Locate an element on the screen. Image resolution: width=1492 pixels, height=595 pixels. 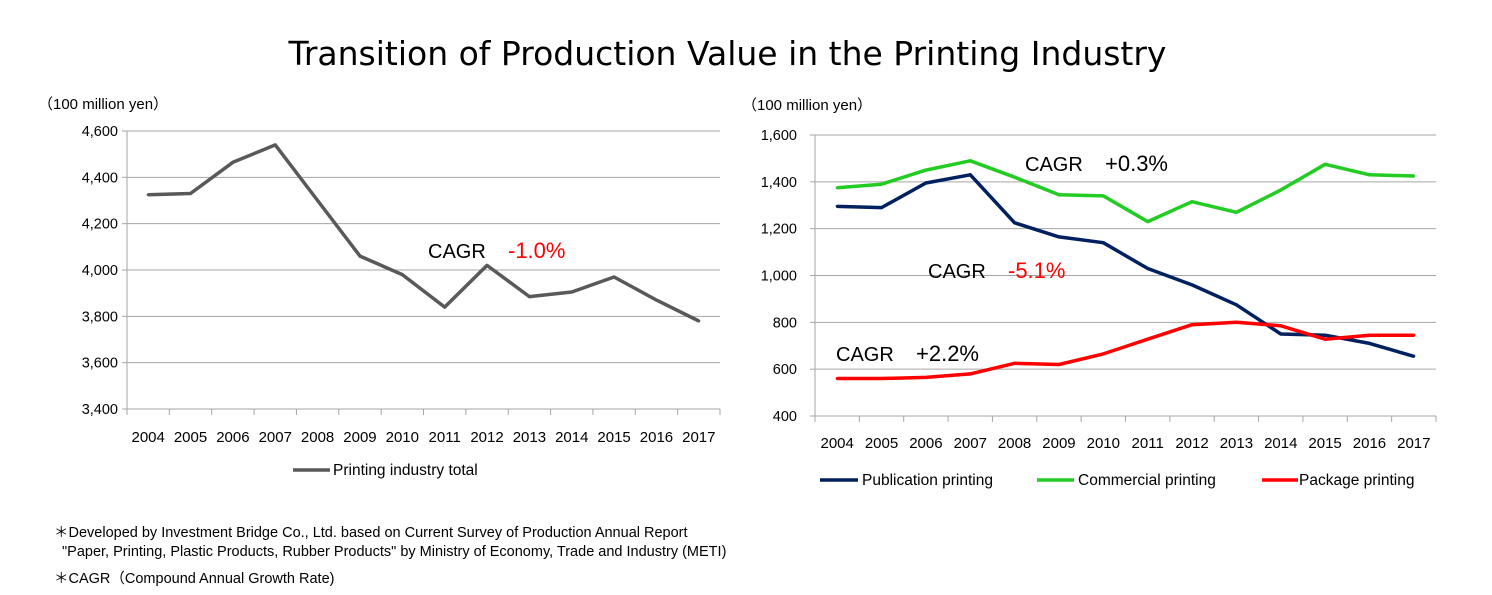
y-tick-label: 400 is located at coordinates (785, 417).